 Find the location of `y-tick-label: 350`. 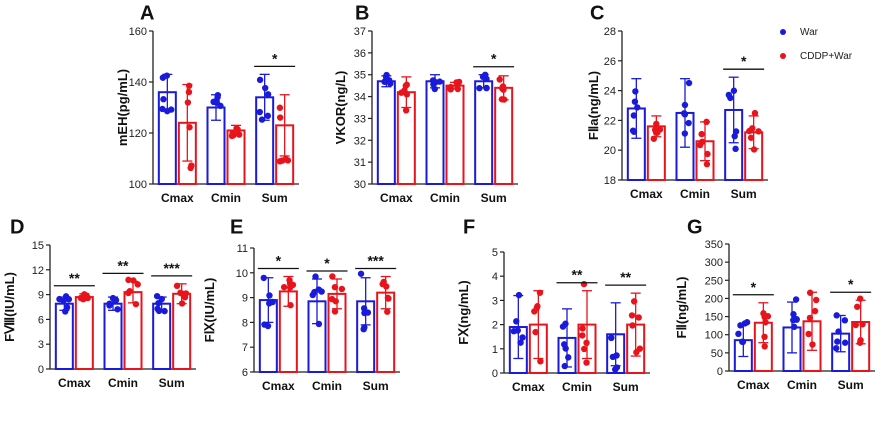

y-tick-label: 350 is located at coordinates (714, 245).